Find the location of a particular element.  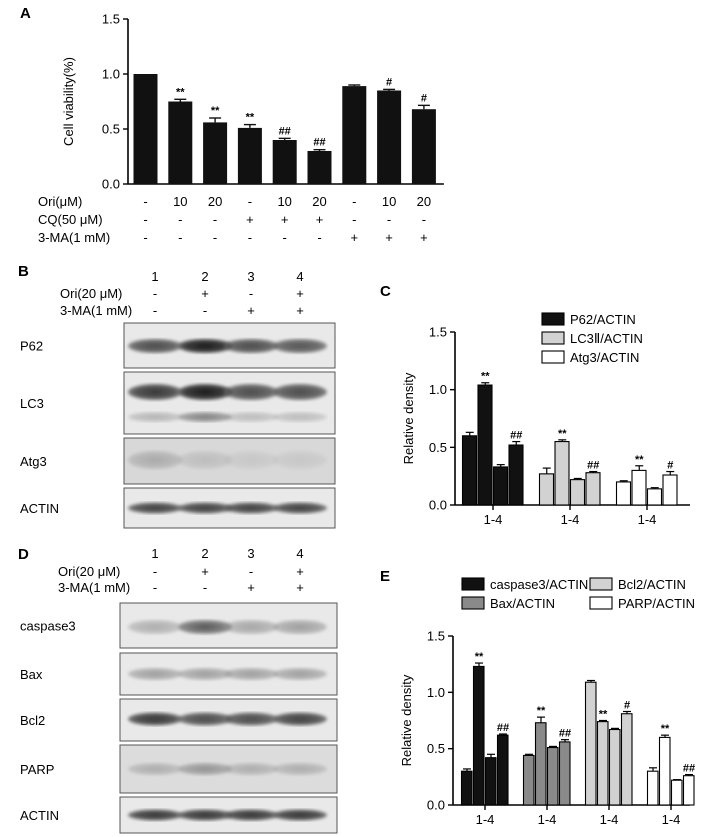

chart-c-y-axis-label: Relative density is located at coordinates (408, 418).